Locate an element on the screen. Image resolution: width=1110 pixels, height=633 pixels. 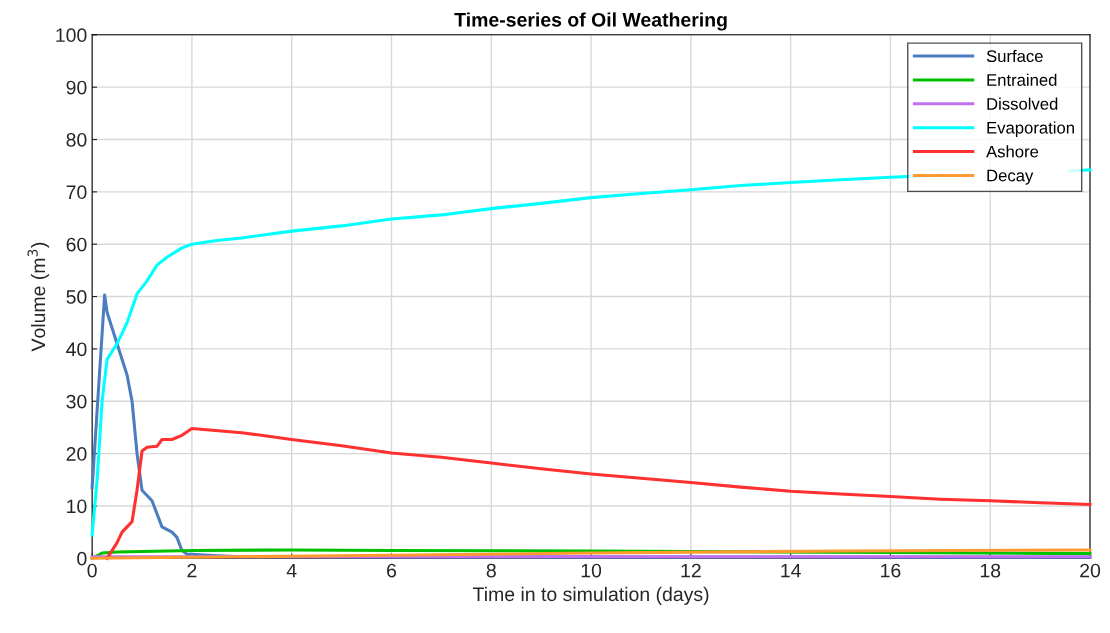
y-tick-label: 60 is located at coordinates (76, 244).